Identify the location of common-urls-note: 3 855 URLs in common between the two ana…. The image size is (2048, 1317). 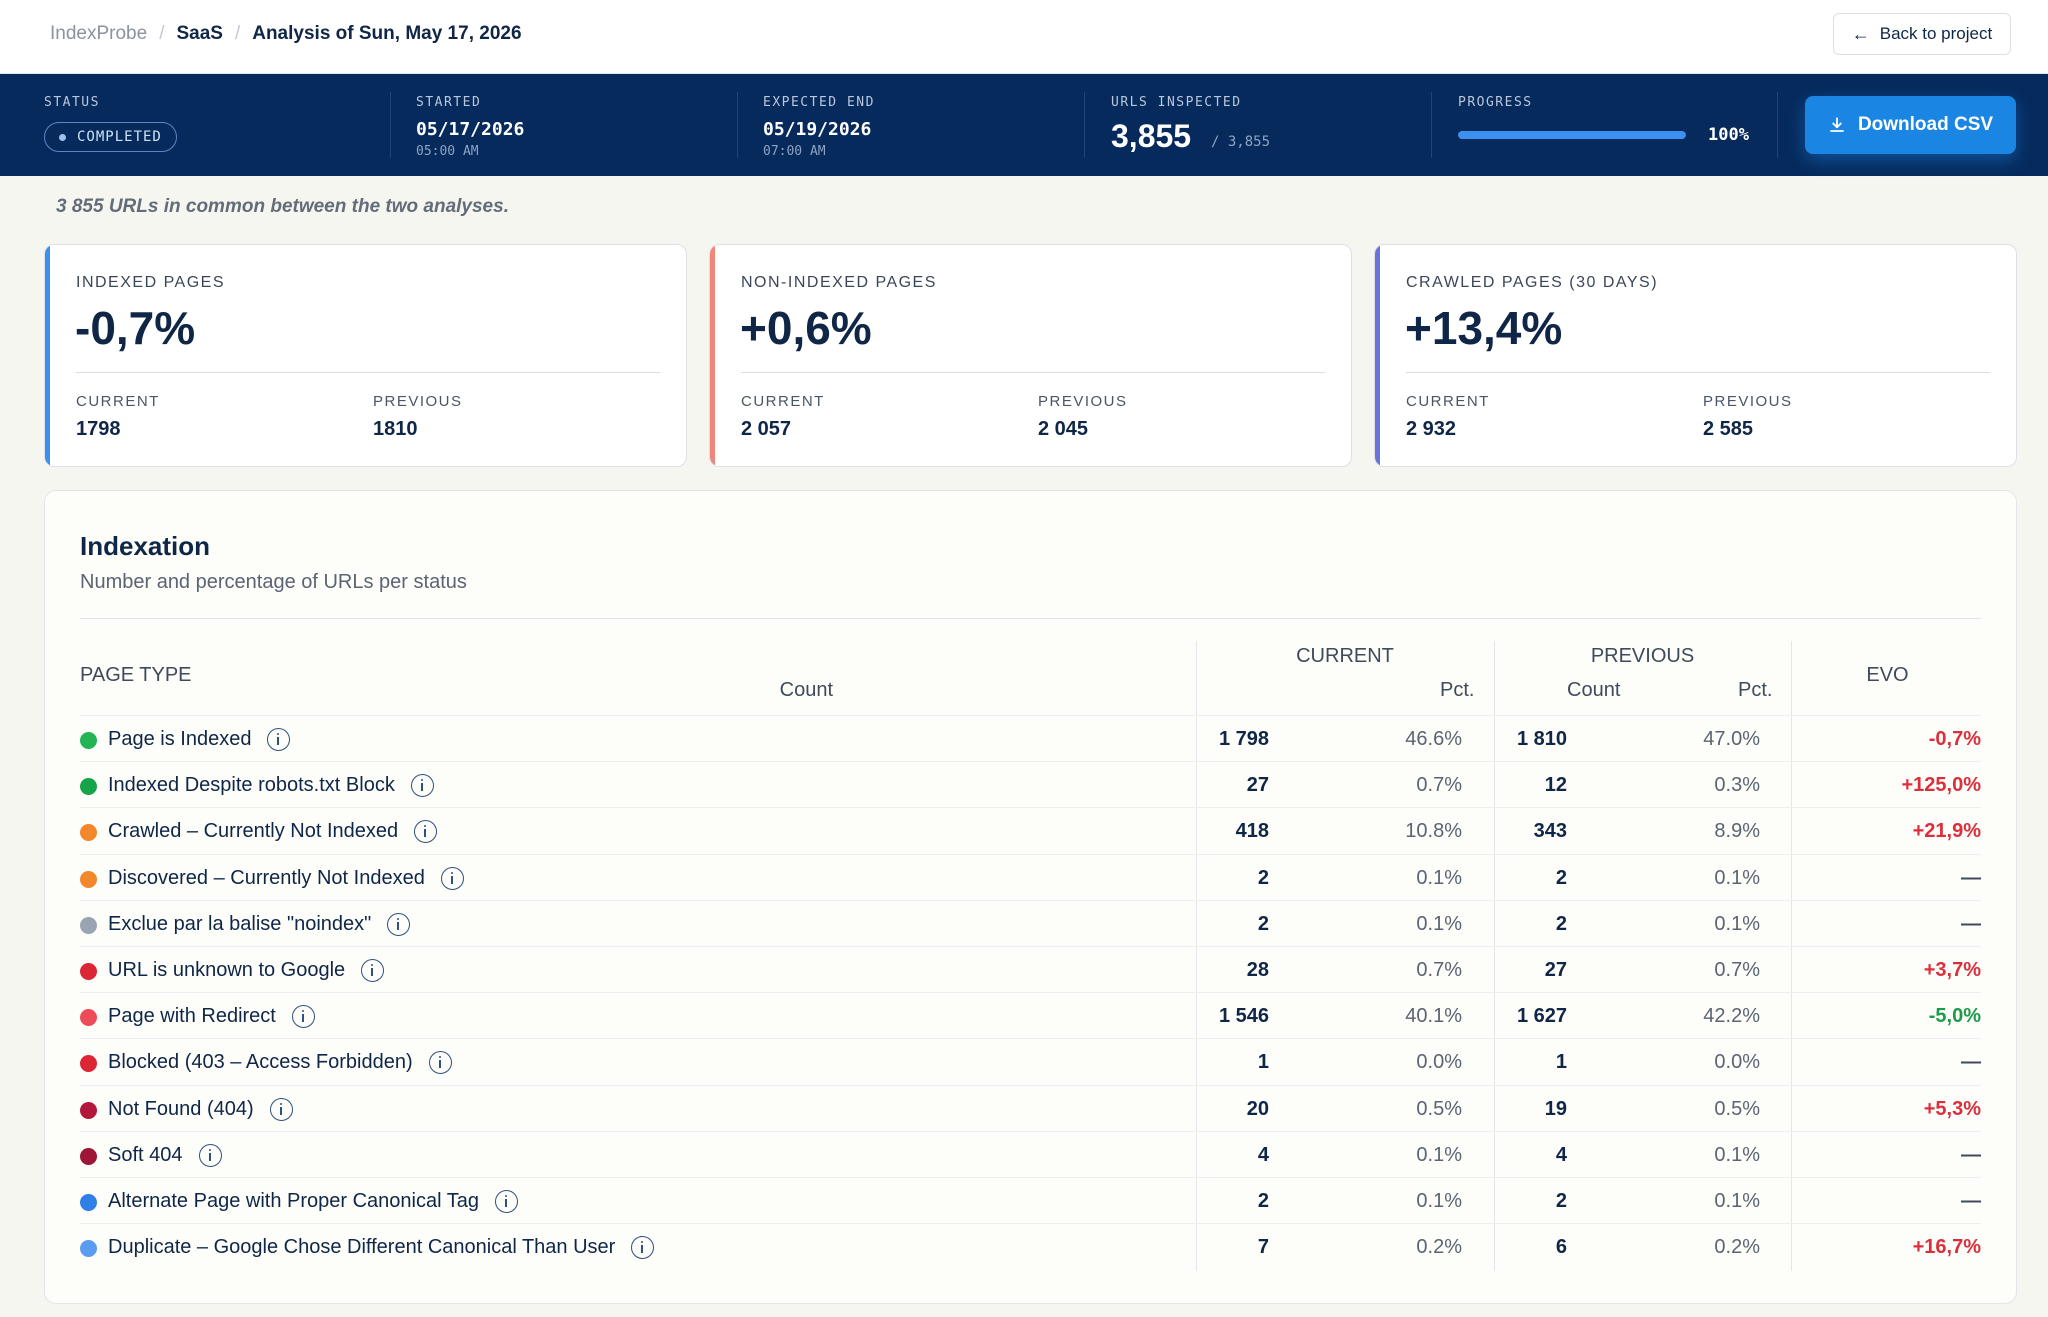
(282, 206).